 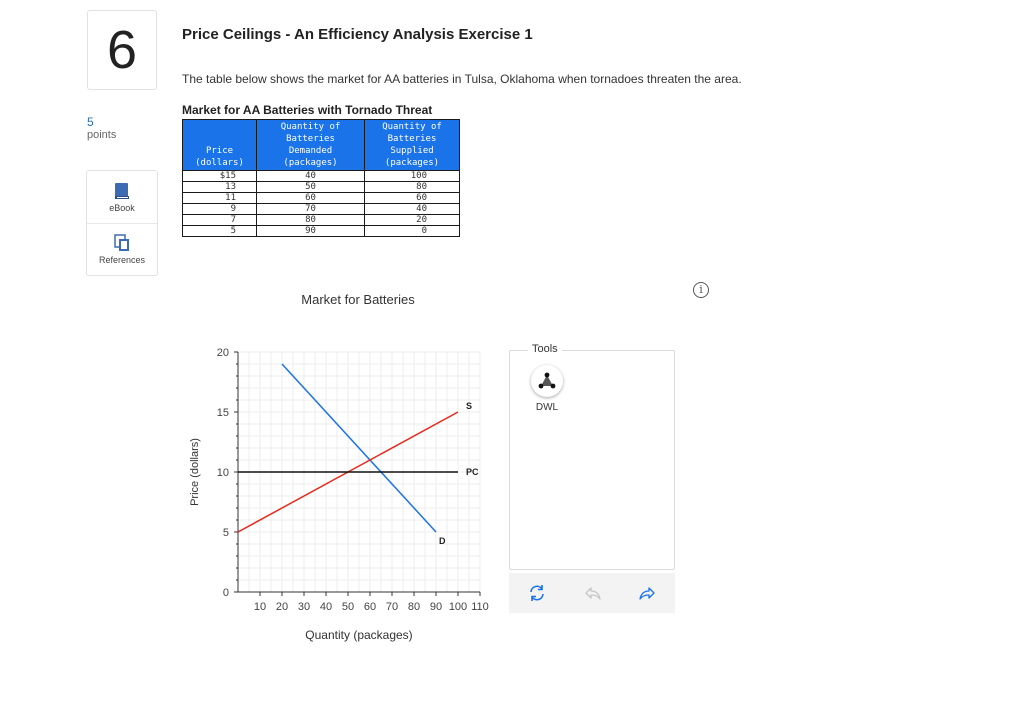 I want to click on cell-supplied: 40, so click(x=412, y=209).